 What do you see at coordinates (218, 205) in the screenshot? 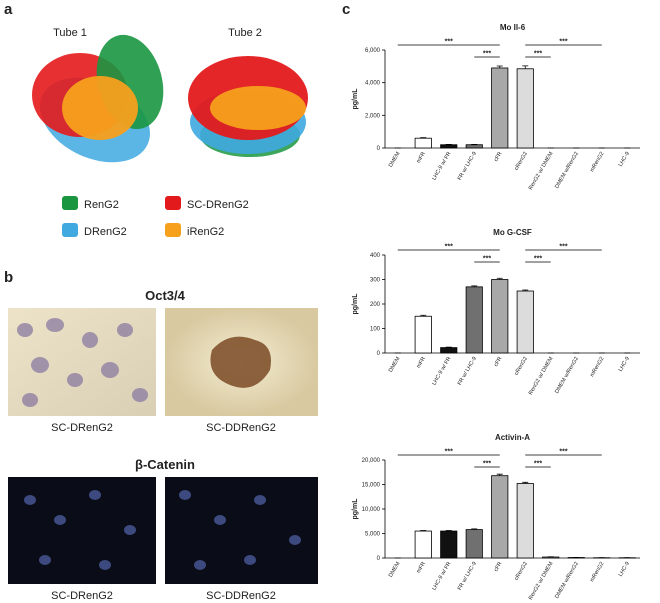
I see `legend-label: SC-DRenG2` at bounding box center [218, 205].